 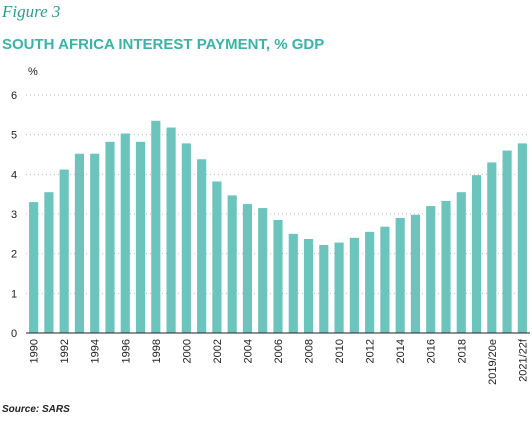 I want to click on y-tick-label: 6, so click(x=14, y=96).